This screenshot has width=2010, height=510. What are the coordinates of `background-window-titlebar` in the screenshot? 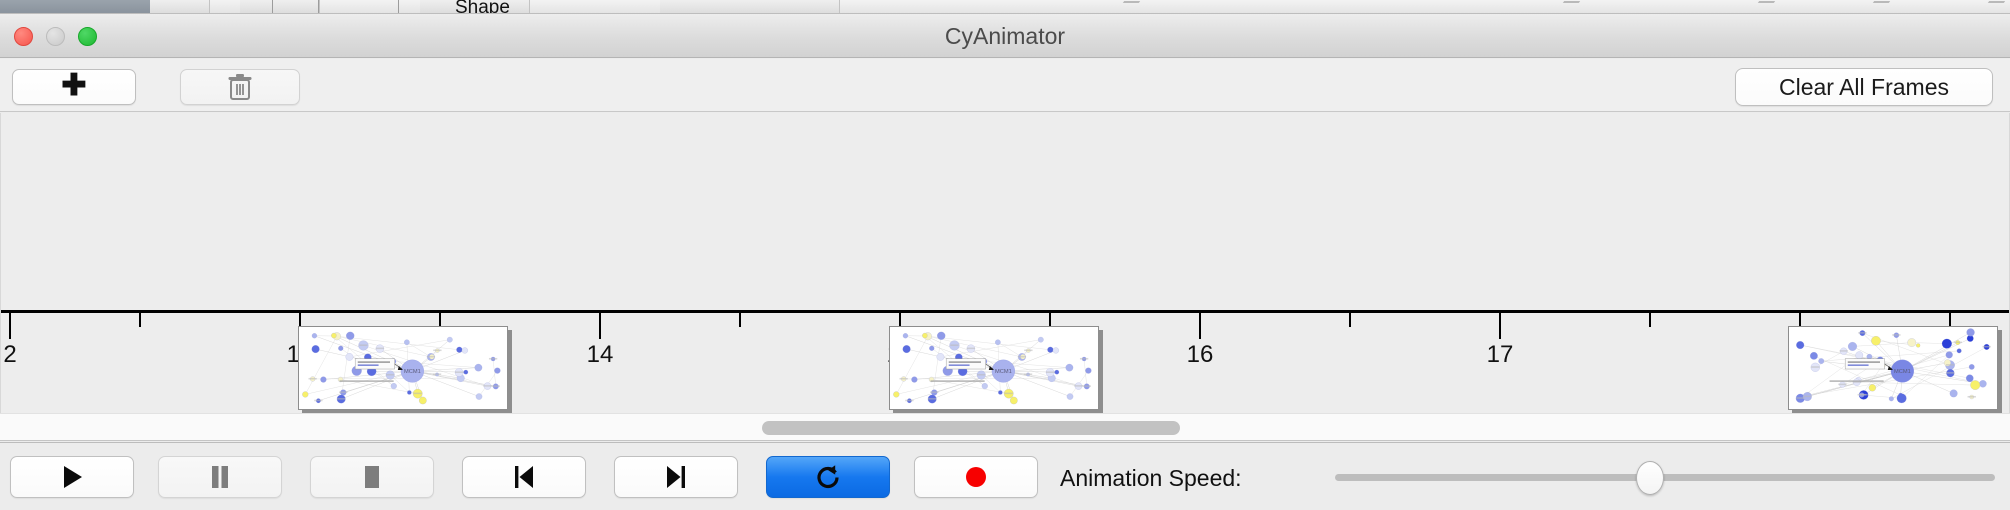 It's located at (75, 6).